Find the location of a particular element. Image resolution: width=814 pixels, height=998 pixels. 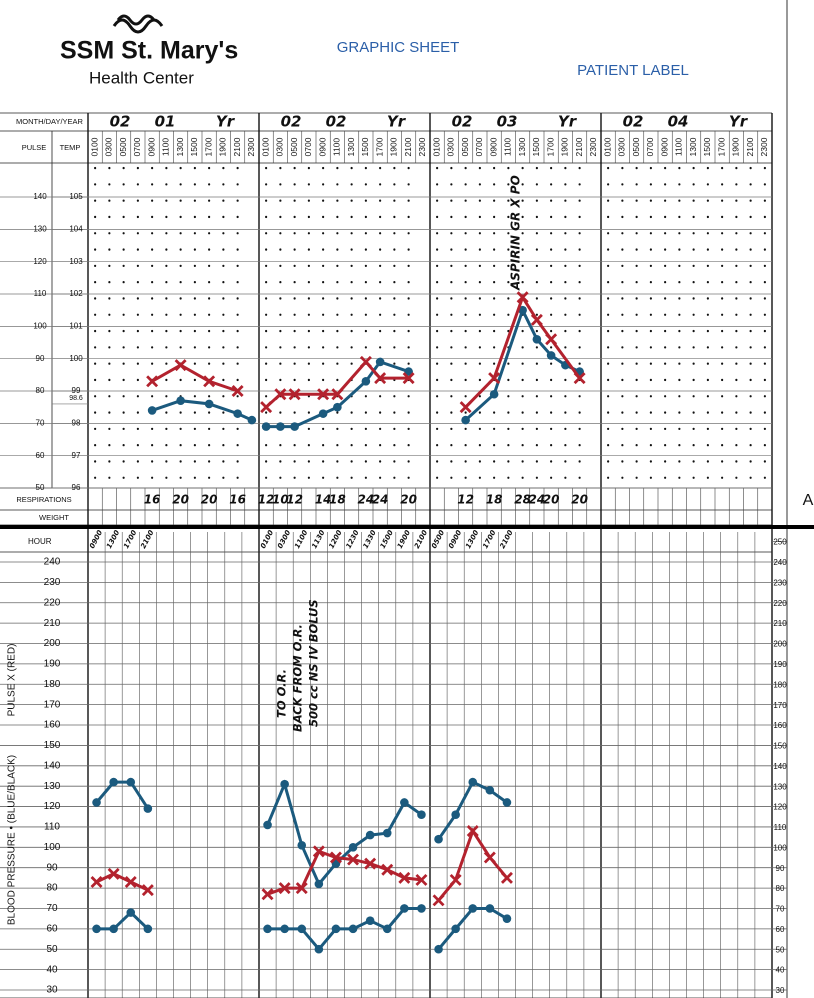

pulse-tick-label: 140 is located at coordinates (40, 196).